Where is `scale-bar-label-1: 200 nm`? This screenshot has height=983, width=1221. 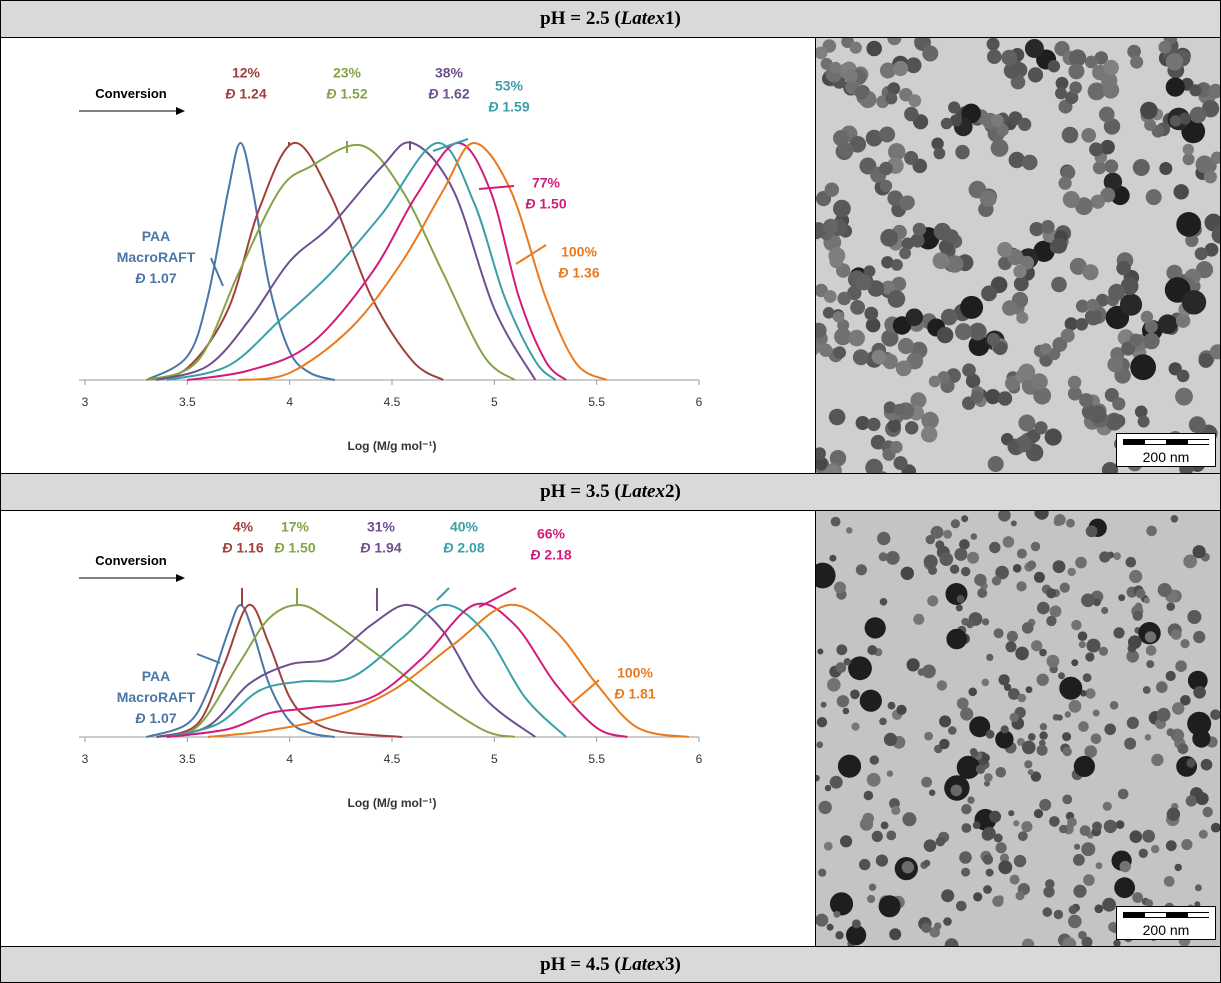
scale-bar-label-1: 200 nm is located at coordinates (1166, 457).